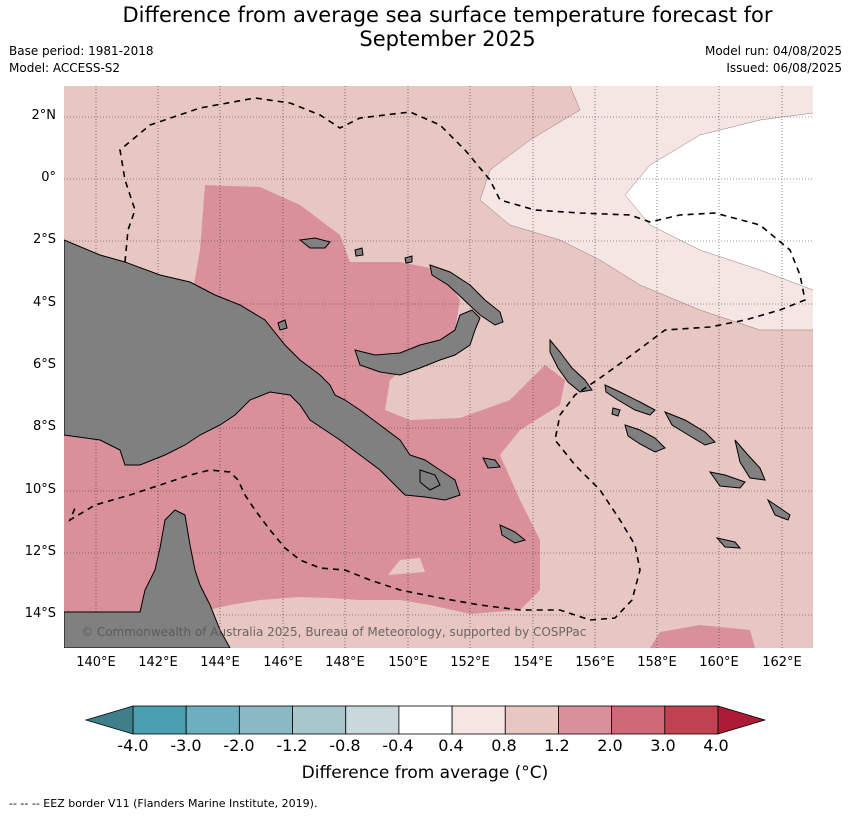 The width and height of the screenshot is (850, 816). I want to click on sst-region-high-se, so click(702, 636).